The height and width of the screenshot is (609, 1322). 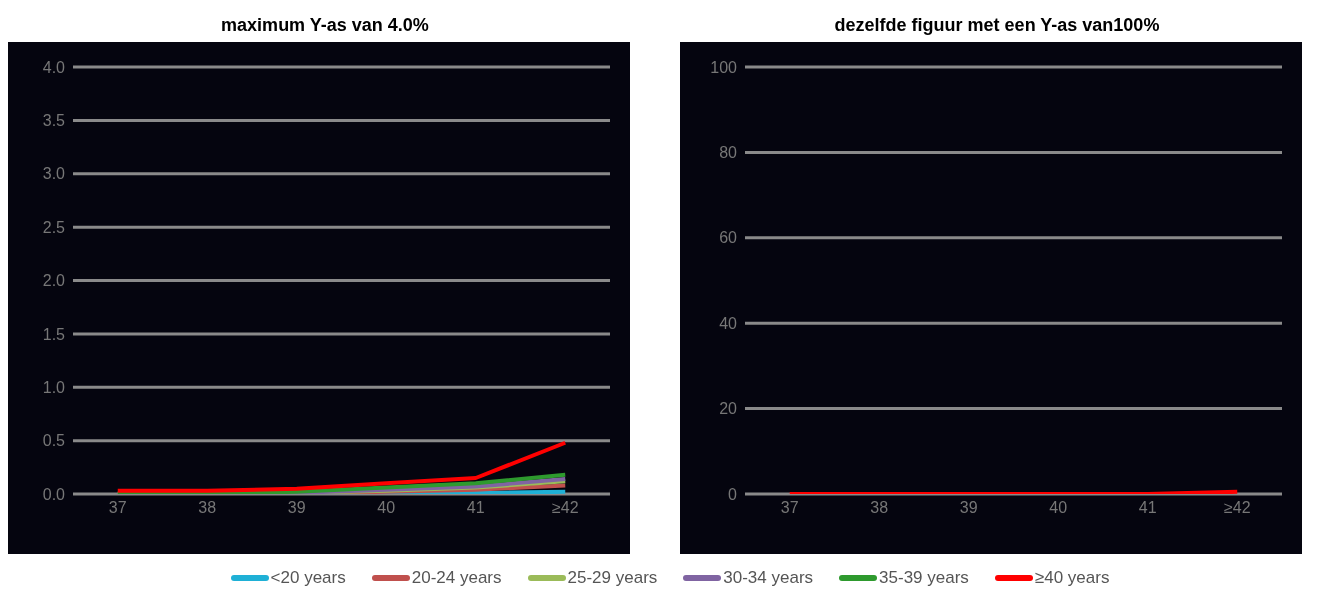 What do you see at coordinates (325, 25) in the screenshot?
I see `chart-title: maximum Y-as van 4.0%` at bounding box center [325, 25].